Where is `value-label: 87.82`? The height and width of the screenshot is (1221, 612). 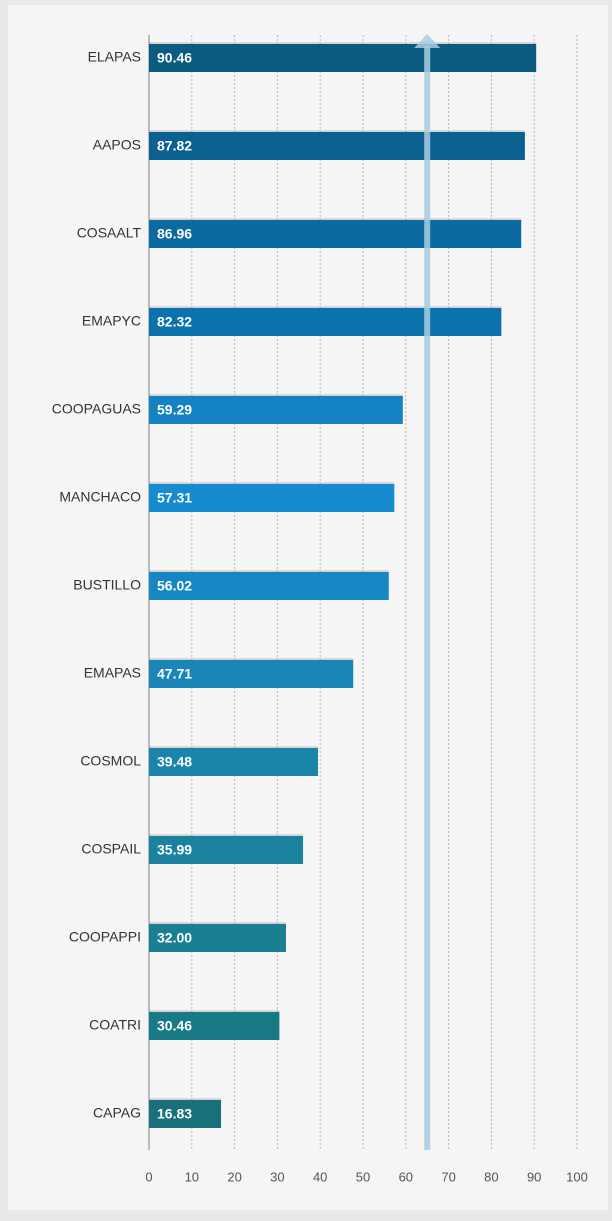
value-label: 87.82 is located at coordinates (174, 146).